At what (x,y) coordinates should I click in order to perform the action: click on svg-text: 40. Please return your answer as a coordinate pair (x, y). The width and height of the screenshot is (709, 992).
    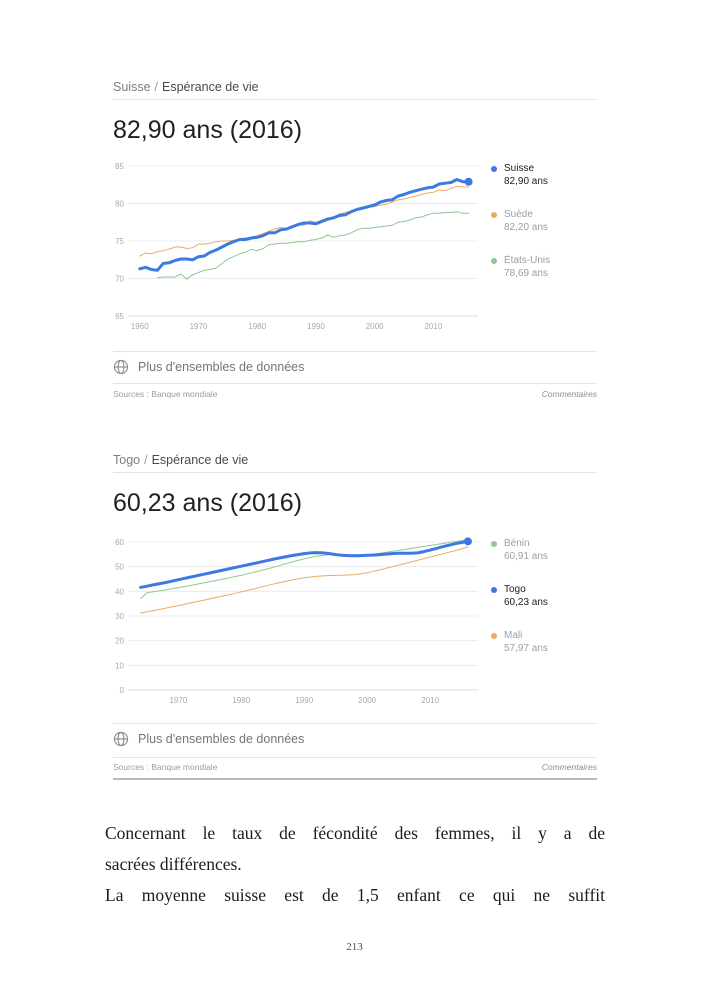
    Looking at the image, I should click on (119, 591).